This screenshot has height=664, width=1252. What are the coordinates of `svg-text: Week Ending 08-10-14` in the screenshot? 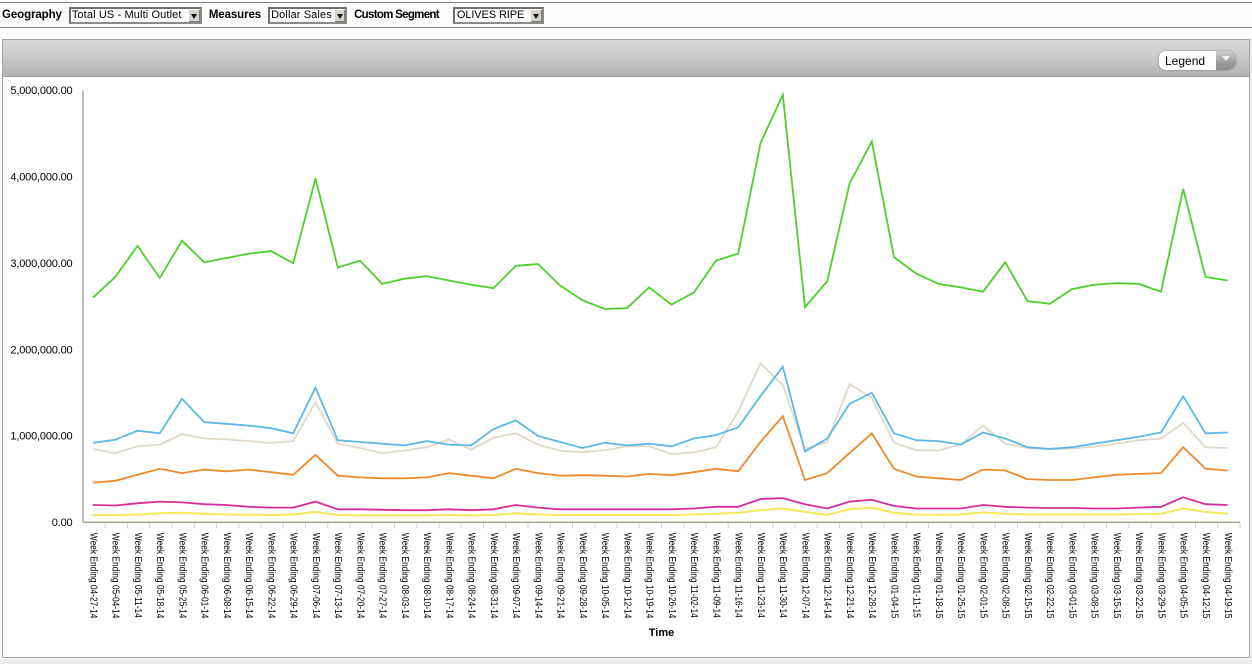 It's located at (427, 576).